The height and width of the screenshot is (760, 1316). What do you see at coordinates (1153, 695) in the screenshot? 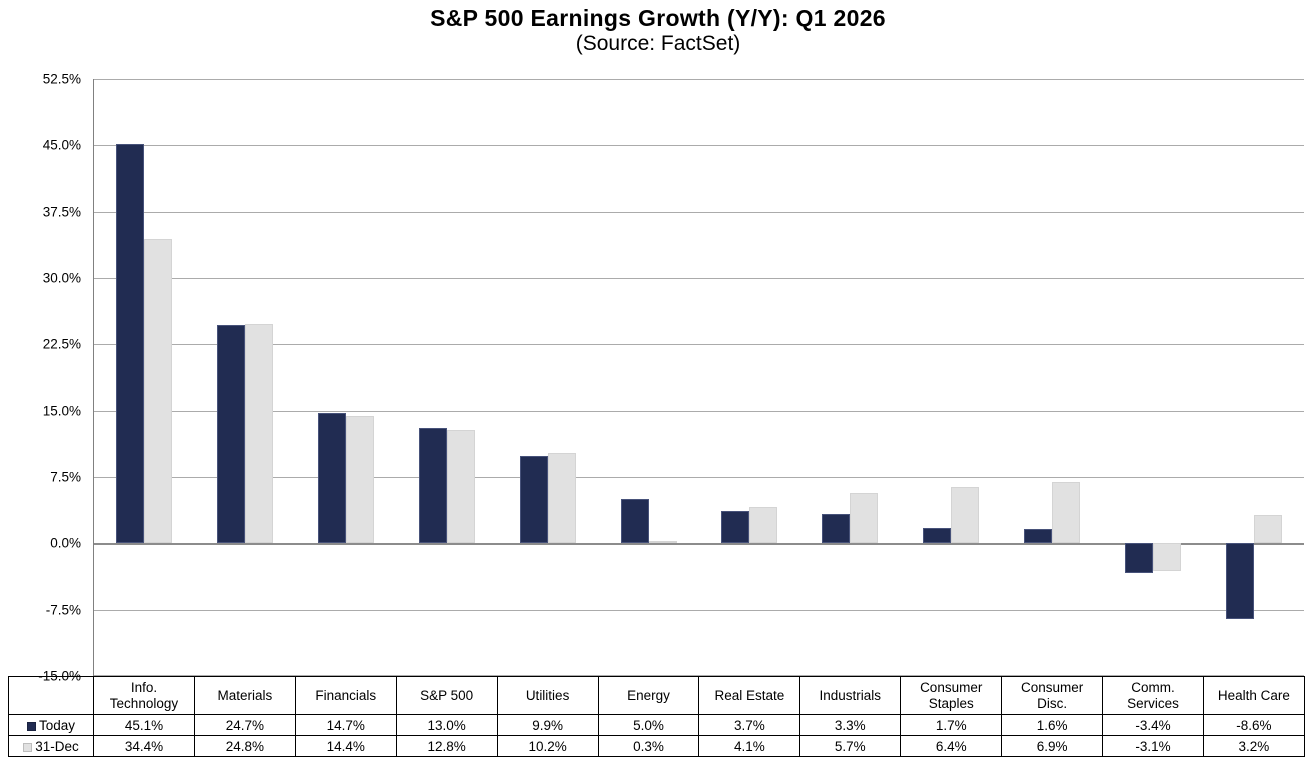
I see `category-header: Comm. Services` at bounding box center [1153, 695].